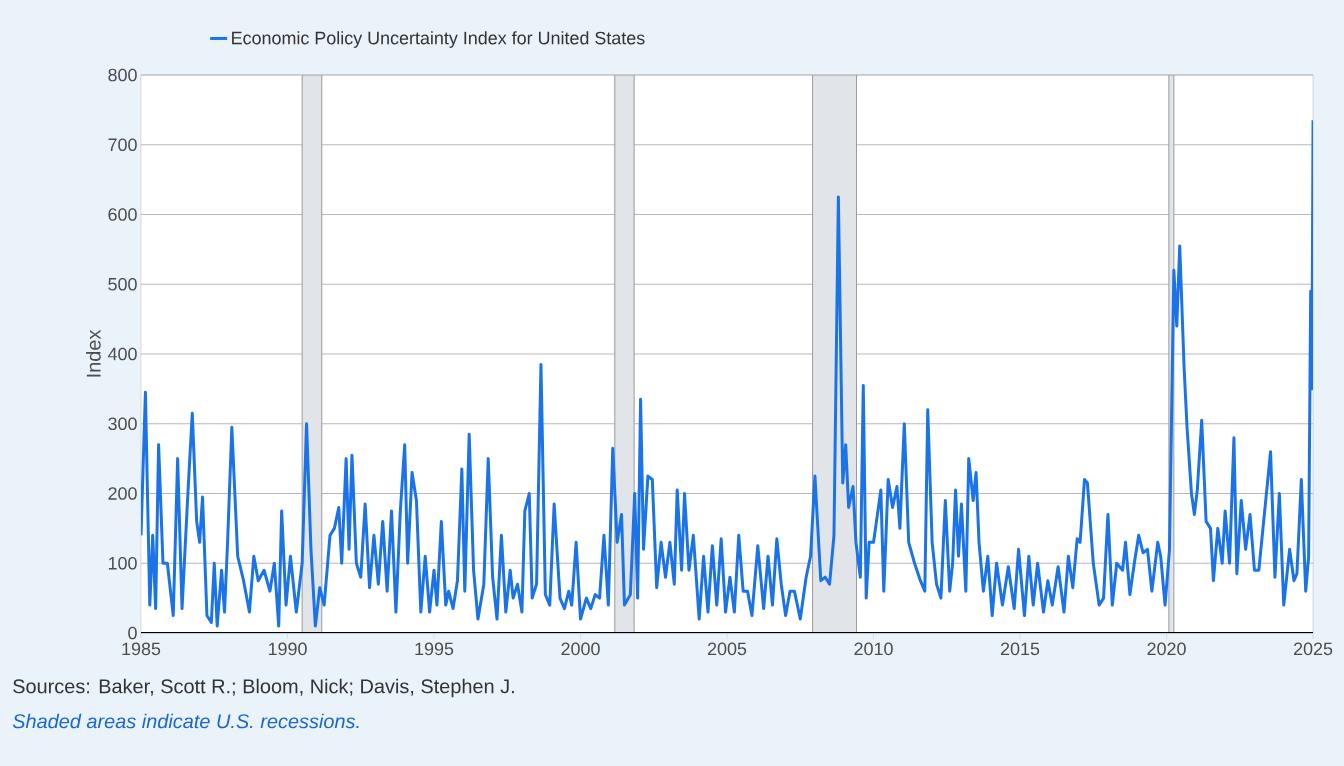 The image size is (1344, 766). I want to click on y-tick-label: 100, so click(122, 563).